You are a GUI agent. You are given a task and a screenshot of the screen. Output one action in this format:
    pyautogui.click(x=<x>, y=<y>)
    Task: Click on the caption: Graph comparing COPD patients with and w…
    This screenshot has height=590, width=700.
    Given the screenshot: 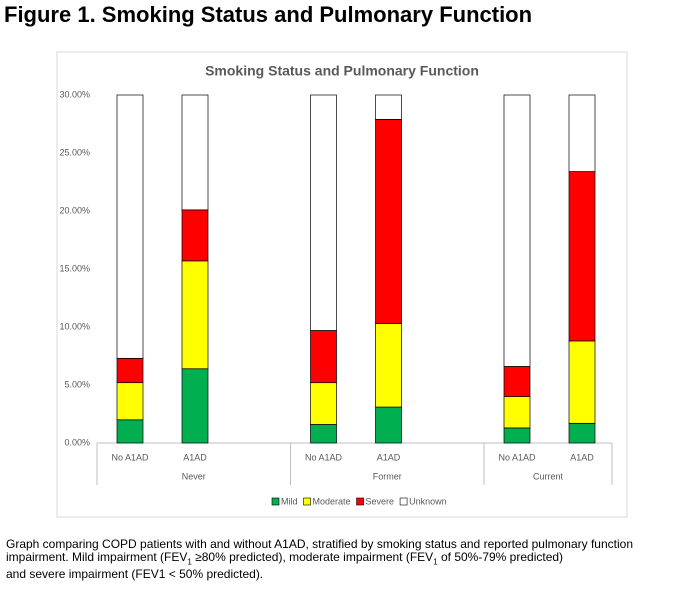 What is the action you would take?
    pyautogui.click(x=351, y=559)
    